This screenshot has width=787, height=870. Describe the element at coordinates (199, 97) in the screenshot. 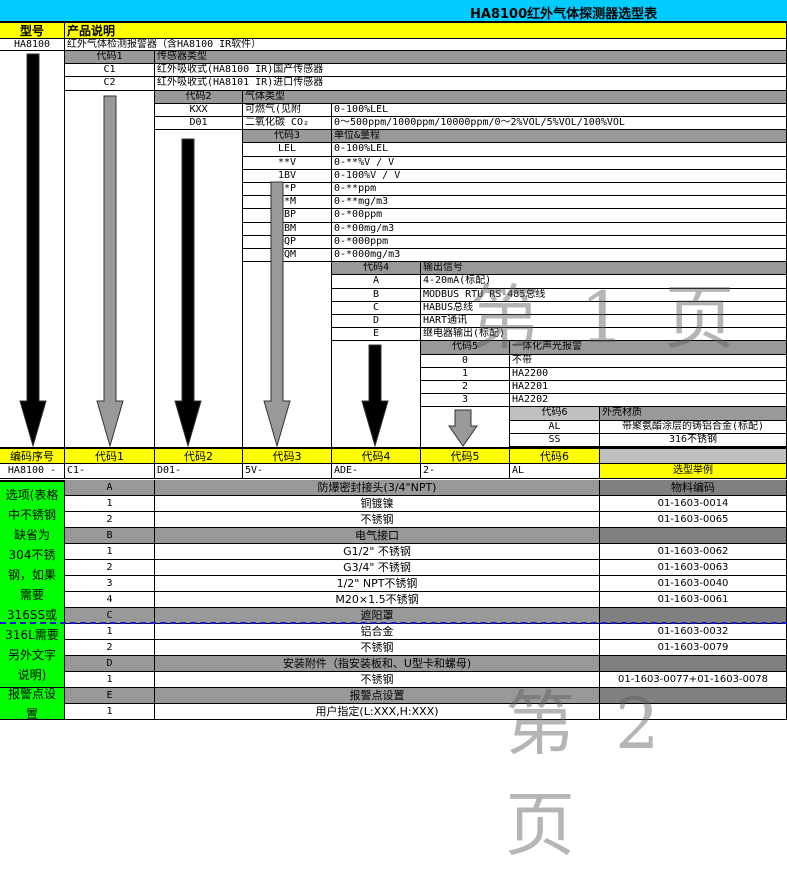

I see `level-2-header-code: 代码2` at that location.